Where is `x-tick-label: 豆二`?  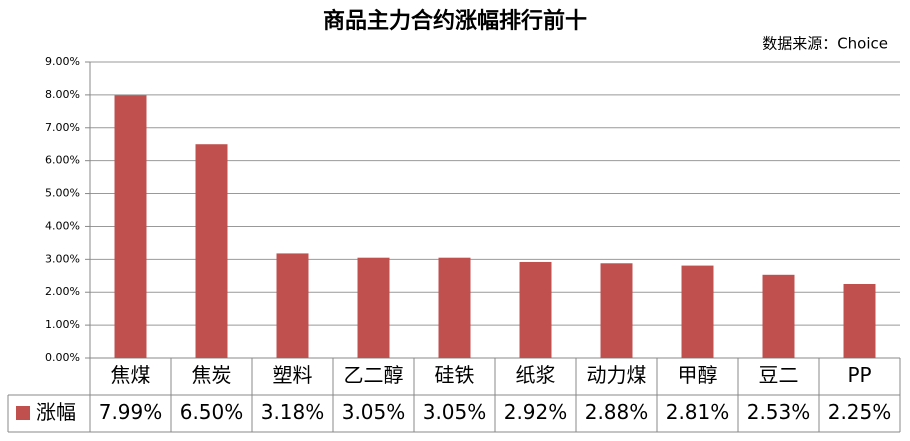 x-tick-label: 豆二 is located at coordinates (779, 375).